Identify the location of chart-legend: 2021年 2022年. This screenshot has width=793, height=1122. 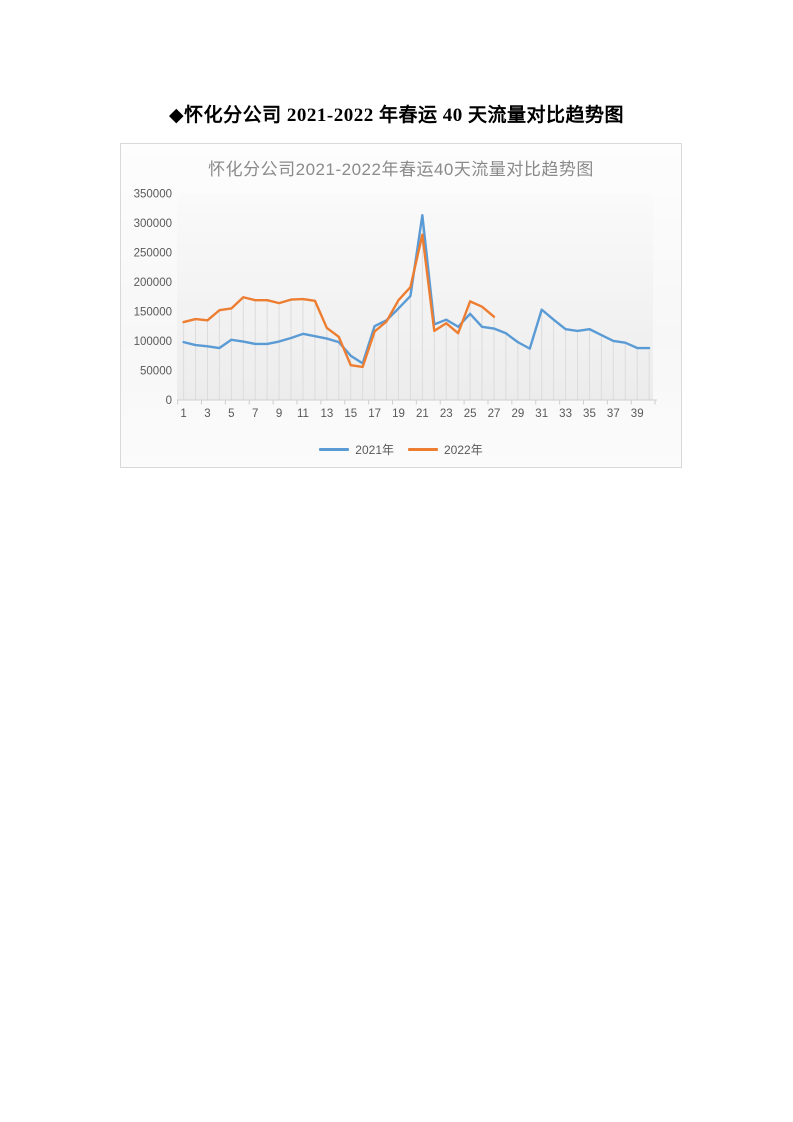
(401, 449).